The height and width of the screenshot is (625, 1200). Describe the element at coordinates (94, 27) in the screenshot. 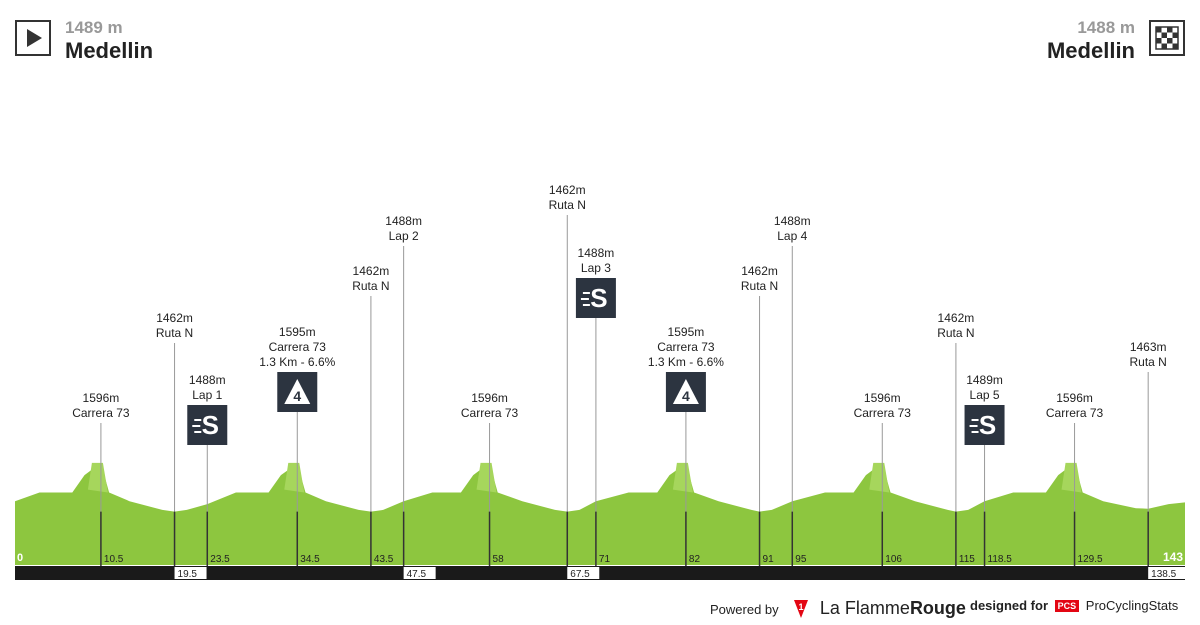

I see `start-altitude: 1489 m` at that location.